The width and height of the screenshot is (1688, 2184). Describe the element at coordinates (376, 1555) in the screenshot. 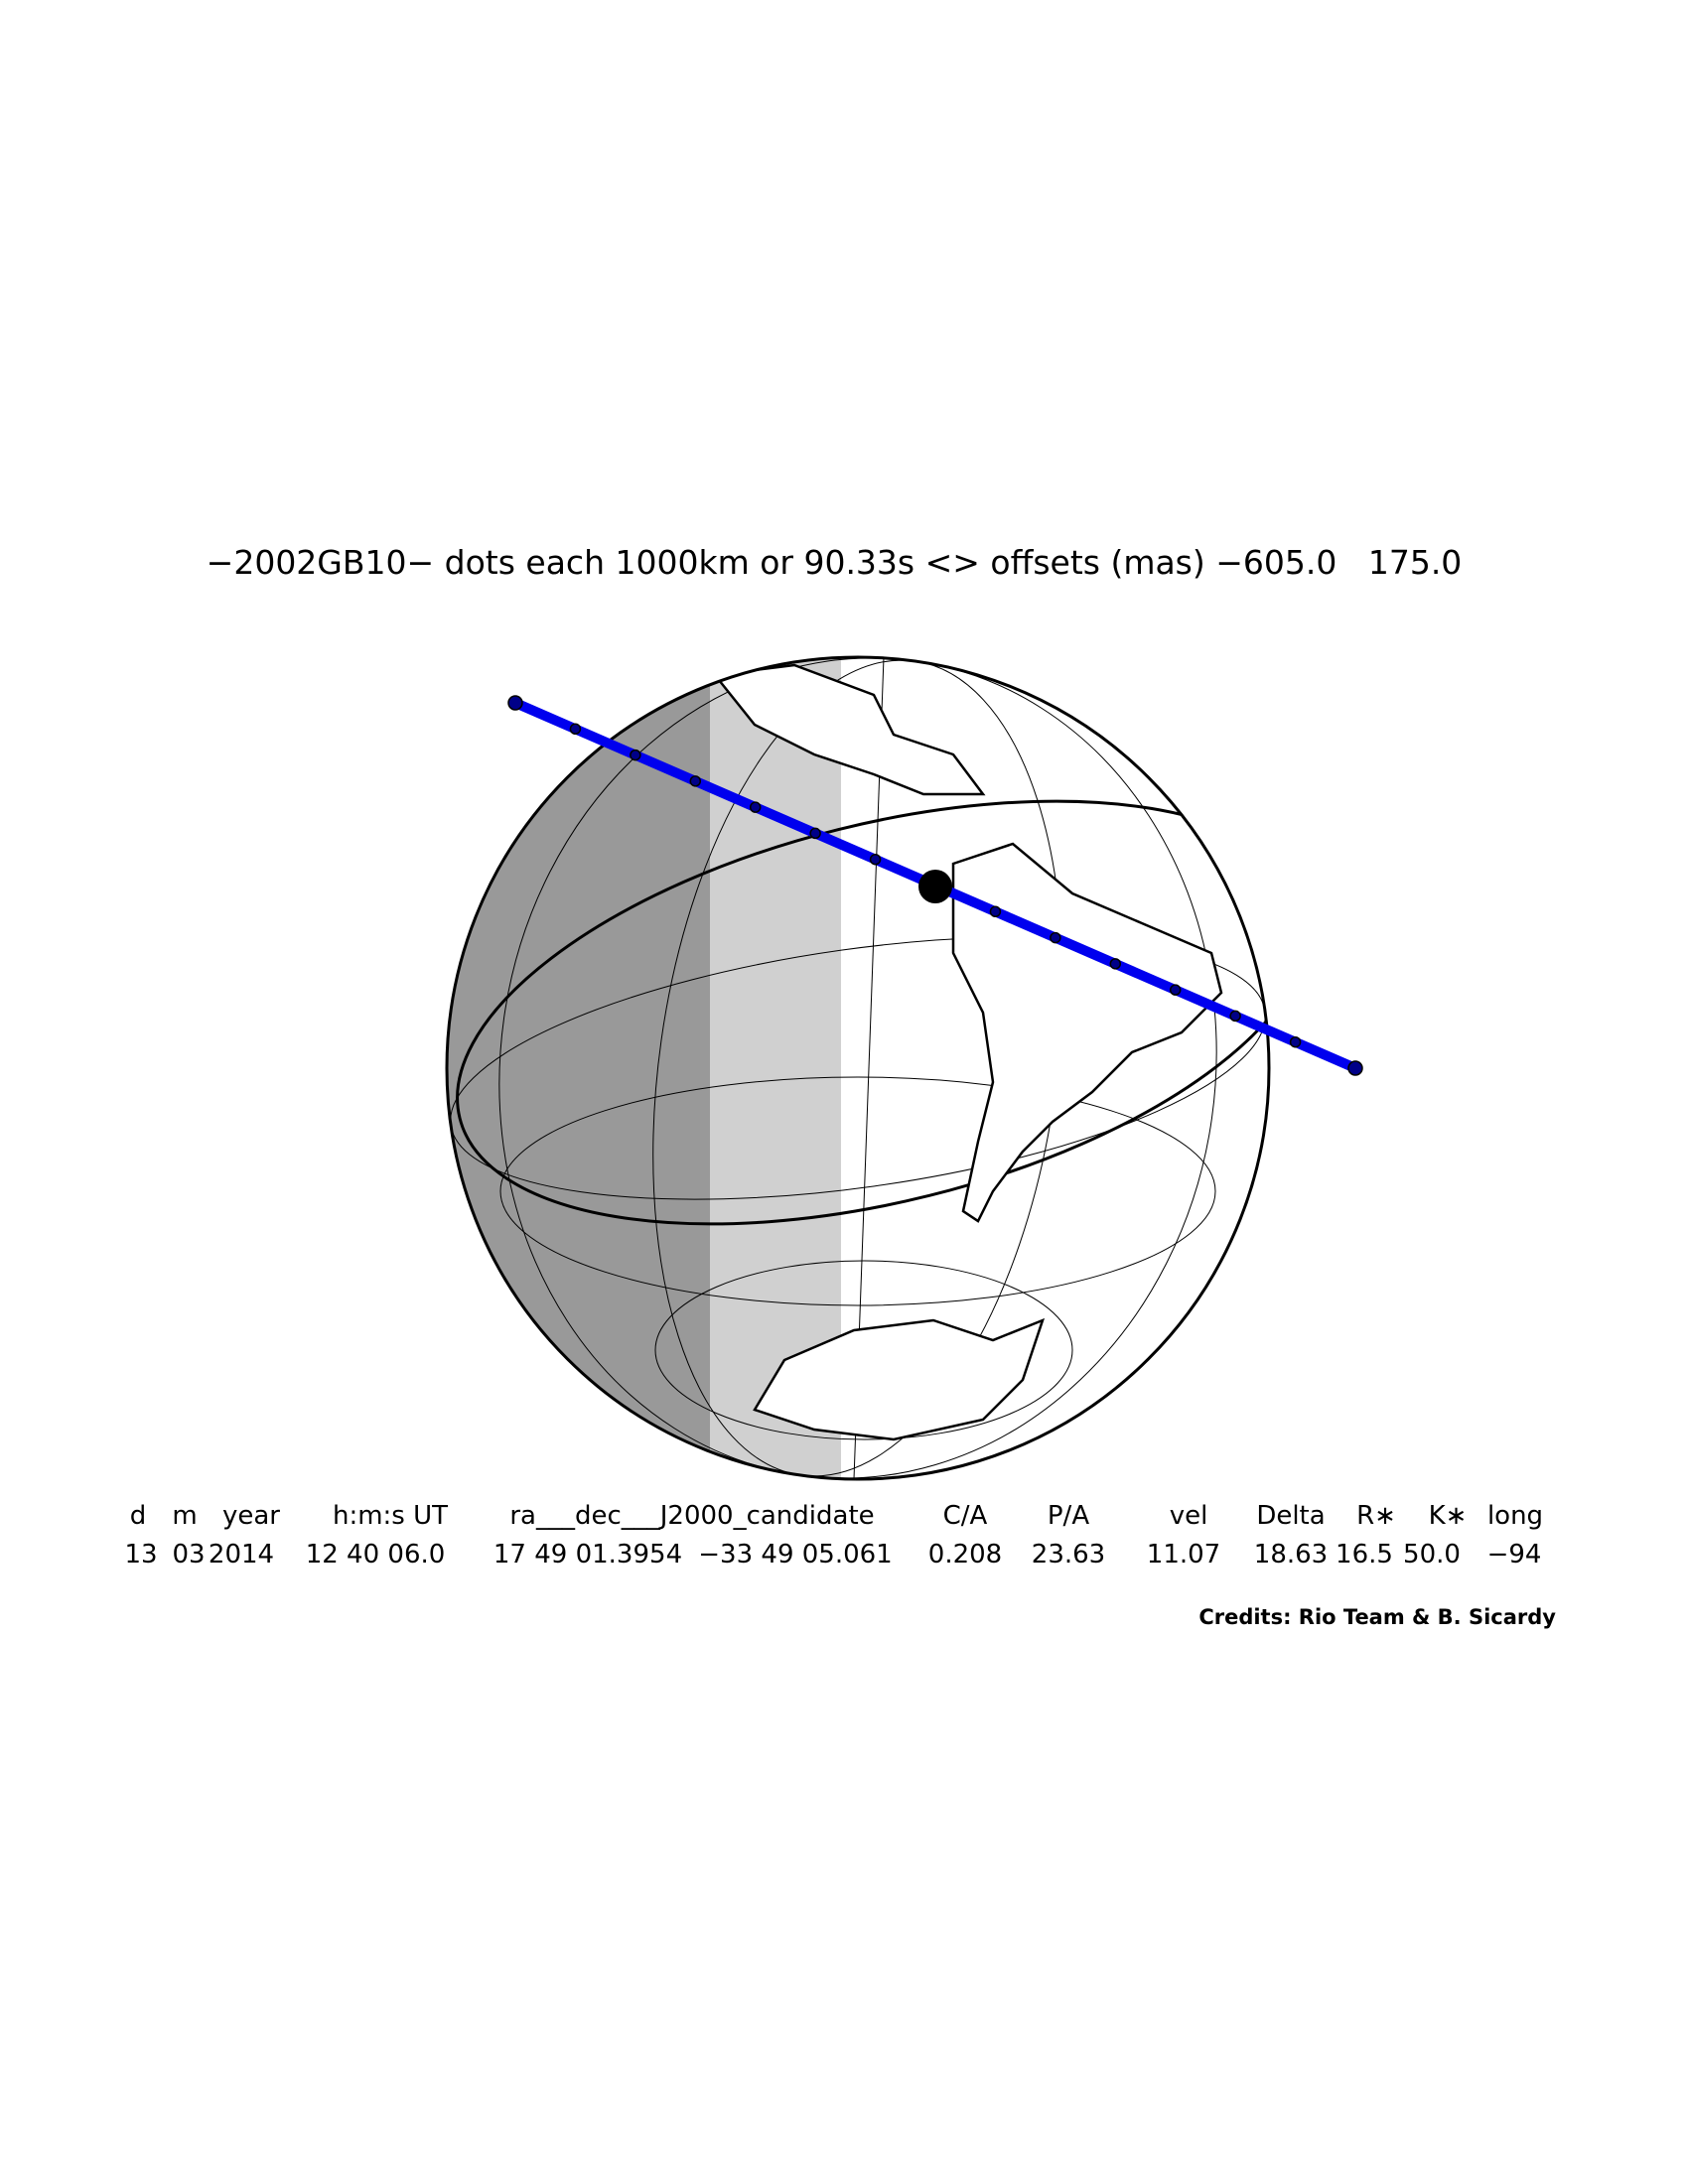

I see `val: 12 40 06.0` at that location.